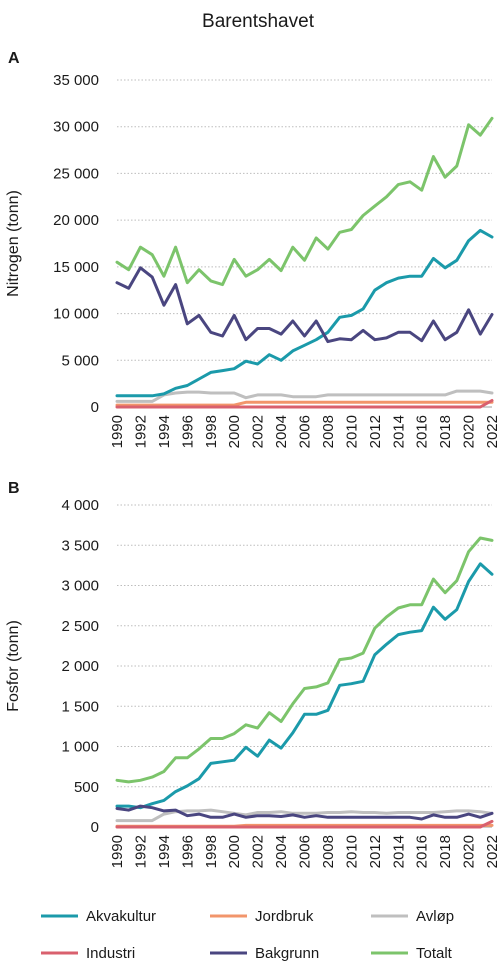  I want to click on y-tick-label: 2 500, so click(80, 626).